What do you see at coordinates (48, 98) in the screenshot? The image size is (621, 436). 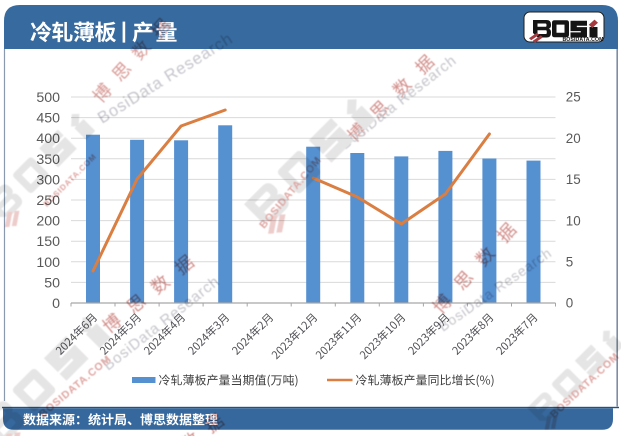 I see `svg-text: 500` at bounding box center [48, 98].